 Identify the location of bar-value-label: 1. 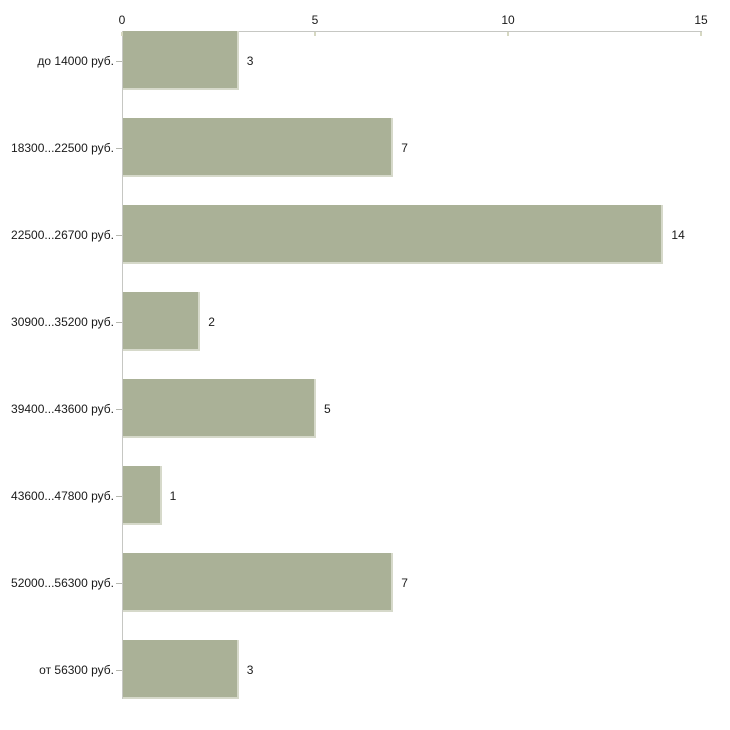
(173, 495).